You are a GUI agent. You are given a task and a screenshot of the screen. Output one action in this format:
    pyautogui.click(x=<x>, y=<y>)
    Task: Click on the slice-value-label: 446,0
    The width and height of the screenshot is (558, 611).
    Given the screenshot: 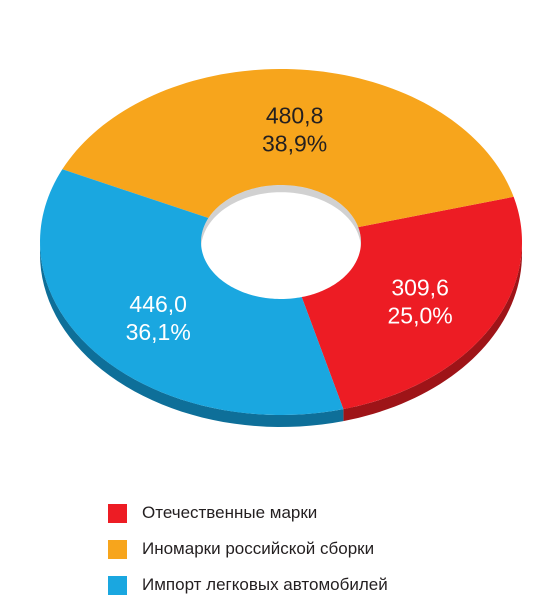 What is the action you would take?
    pyautogui.click(x=158, y=304)
    